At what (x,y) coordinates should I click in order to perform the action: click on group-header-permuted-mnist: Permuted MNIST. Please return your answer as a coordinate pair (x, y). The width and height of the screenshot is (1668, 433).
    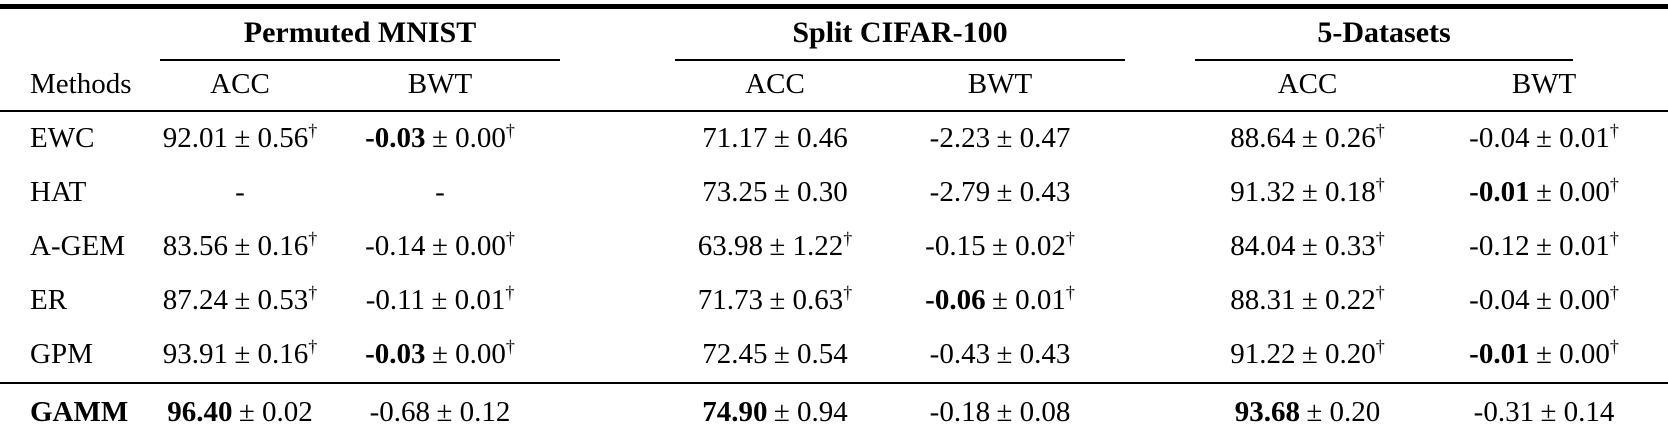
    Looking at the image, I should click on (360, 34).